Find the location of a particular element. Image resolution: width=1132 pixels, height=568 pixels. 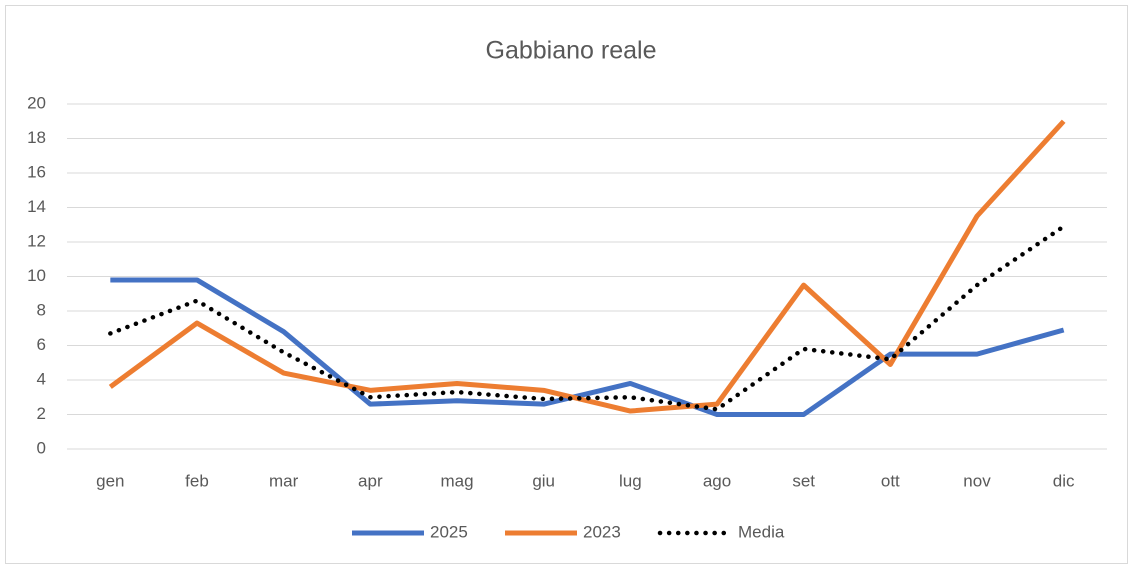

x-tick-label: mar is located at coordinates (284, 480).